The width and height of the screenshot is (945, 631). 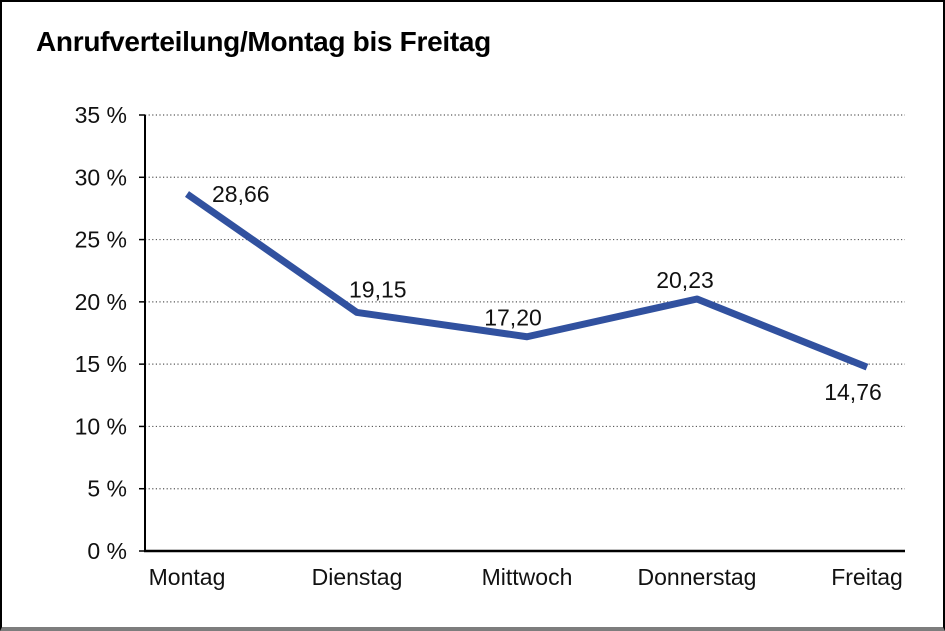 What do you see at coordinates (357, 577) in the screenshot?
I see `x-axis-label: Dienstag` at bounding box center [357, 577].